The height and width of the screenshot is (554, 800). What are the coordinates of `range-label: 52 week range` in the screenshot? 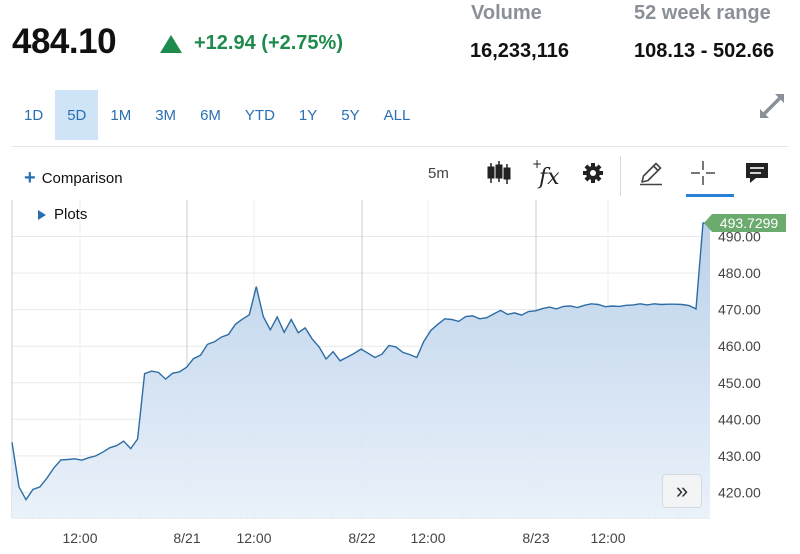 It's located at (702, 13).